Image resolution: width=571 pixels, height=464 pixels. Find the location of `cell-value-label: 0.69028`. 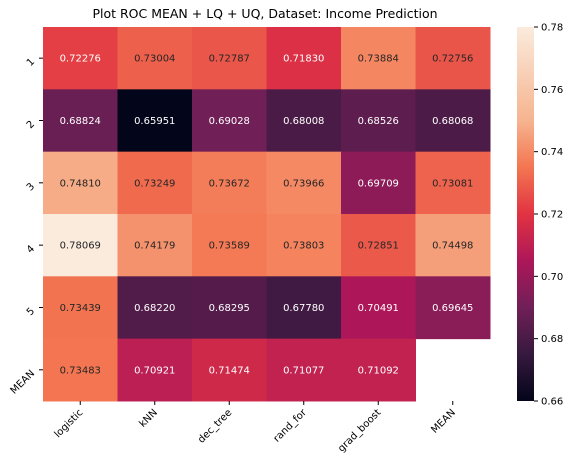

cell-value-label: 0.69028 is located at coordinates (229, 121).